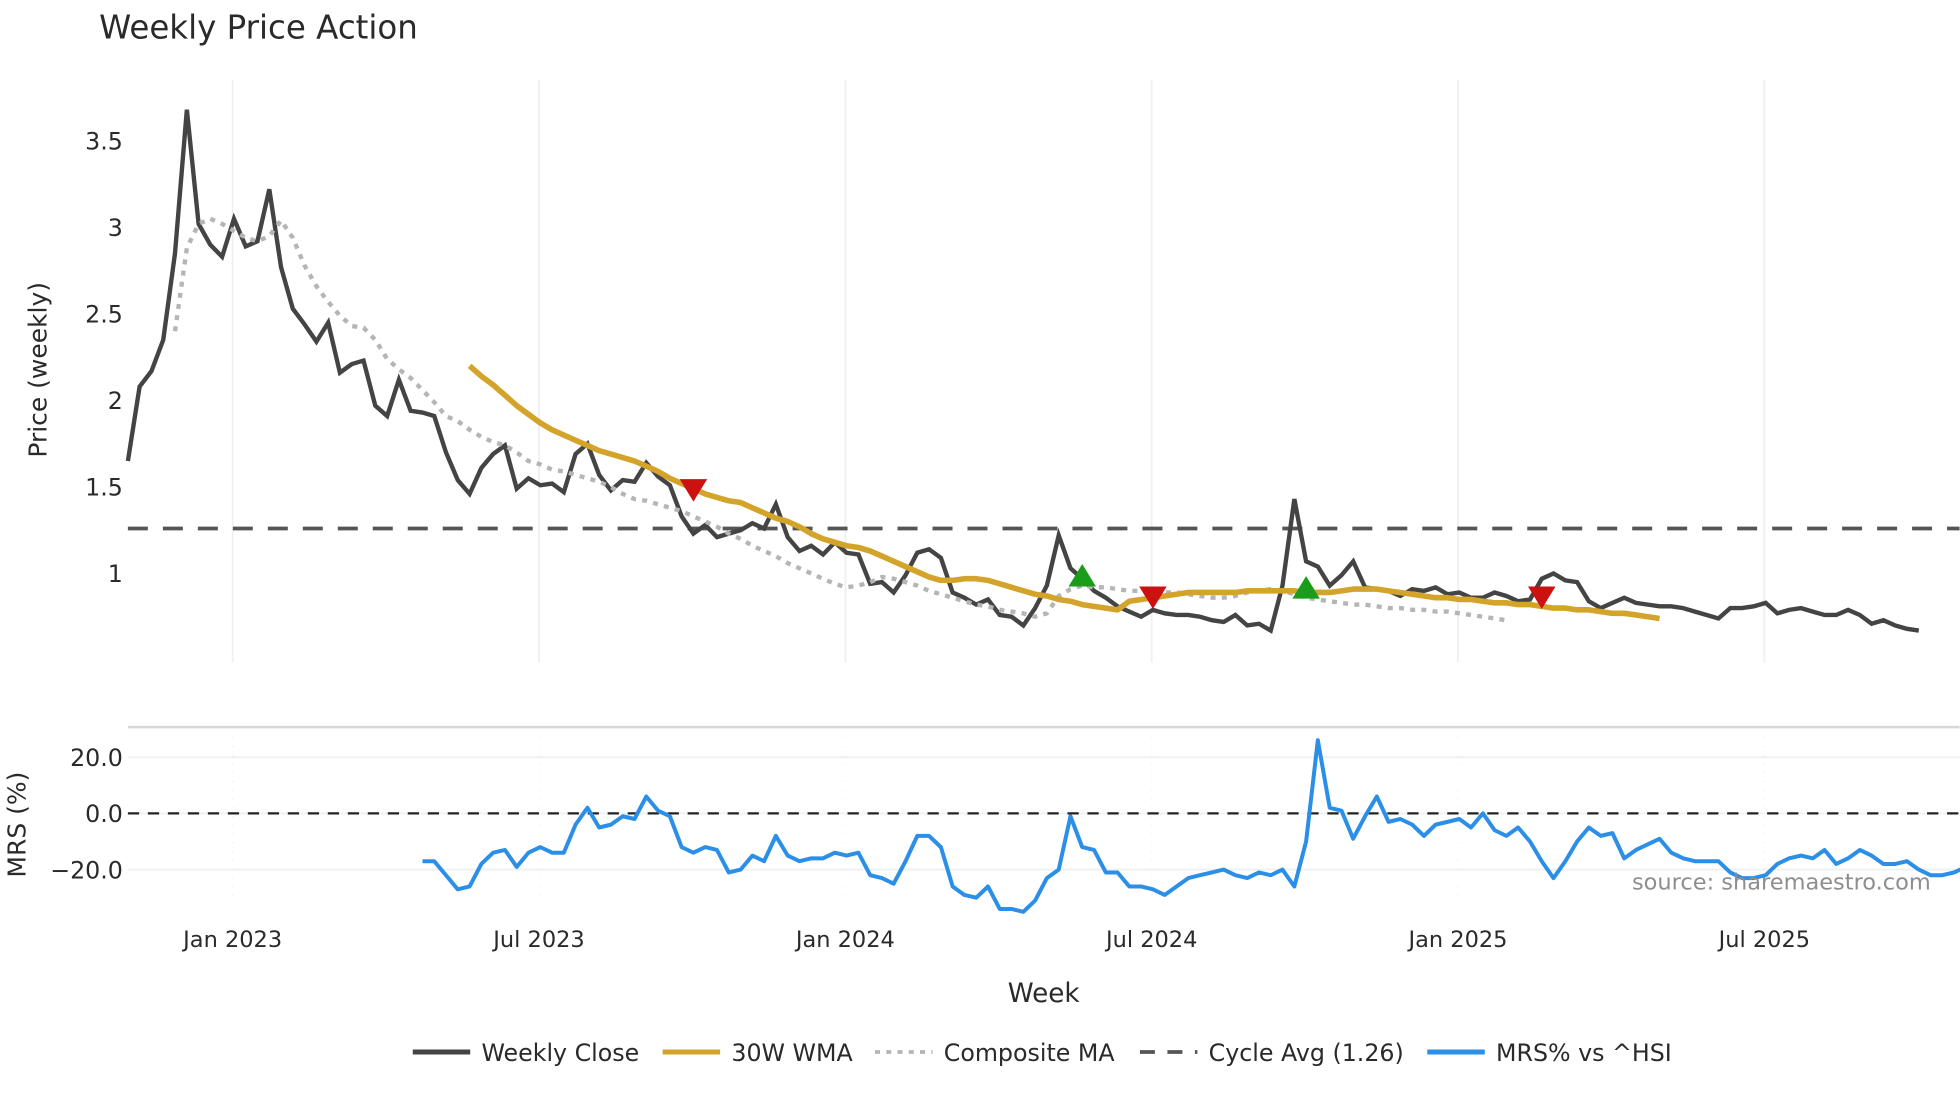 The height and width of the screenshot is (1106, 1960). What do you see at coordinates (104, 315) in the screenshot?
I see `price-y-tick-label: 2.5` at bounding box center [104, 315].